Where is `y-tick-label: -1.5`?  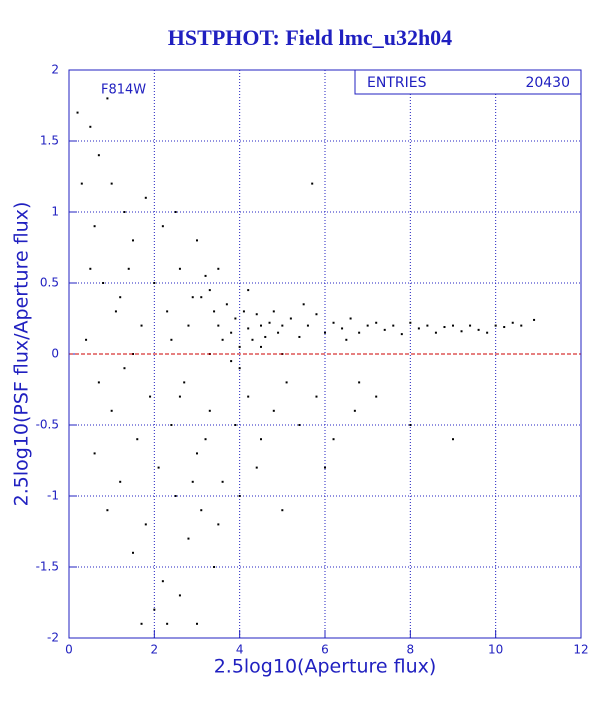 y-tick-label: -1.5 is located at coordinates (47, 567).